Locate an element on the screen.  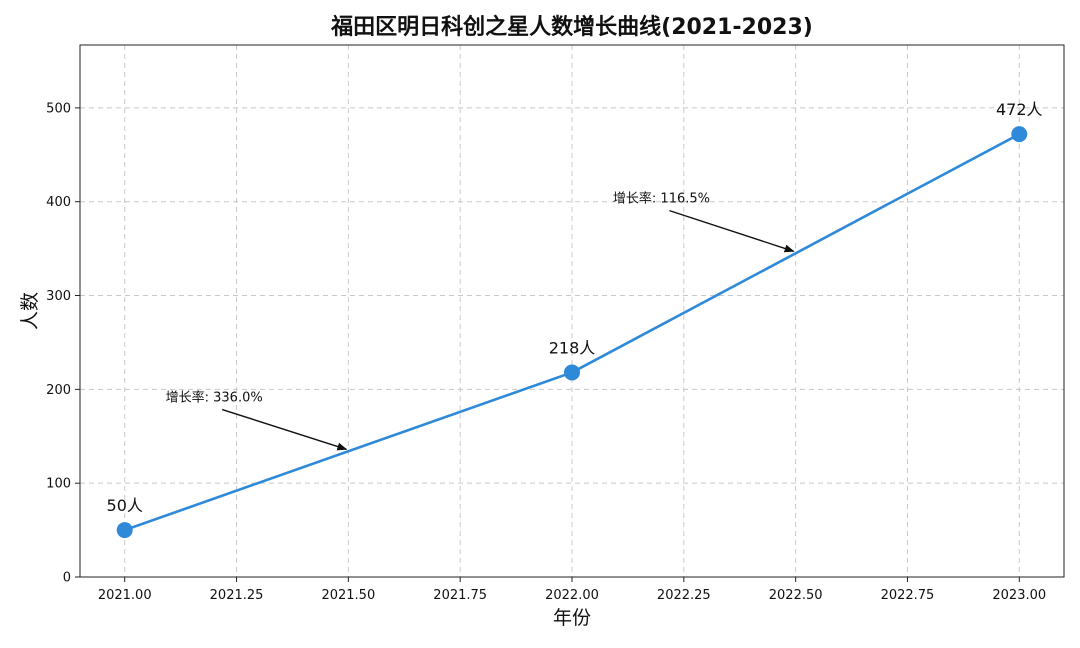
x-axis-label: 年份 is located at coordinates (572, 618).